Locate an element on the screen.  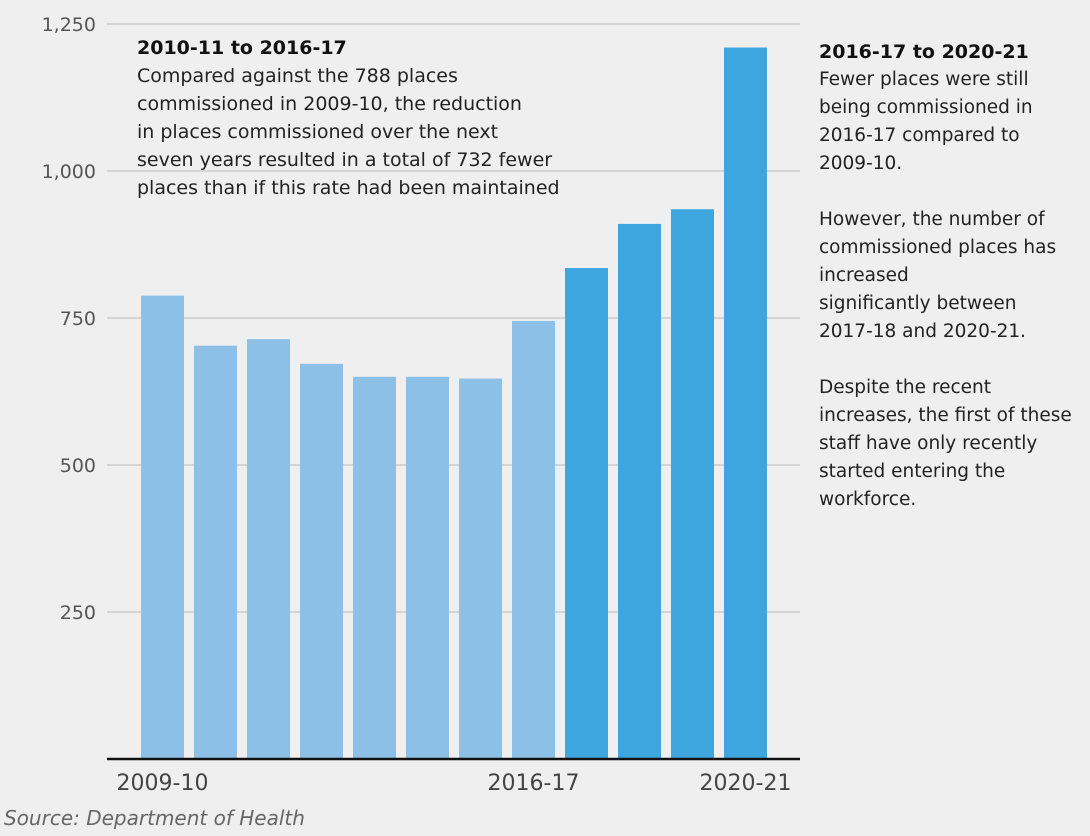
annotation-right-title: 2016-17 to 2020-21 is located at coordinates (924, 52).